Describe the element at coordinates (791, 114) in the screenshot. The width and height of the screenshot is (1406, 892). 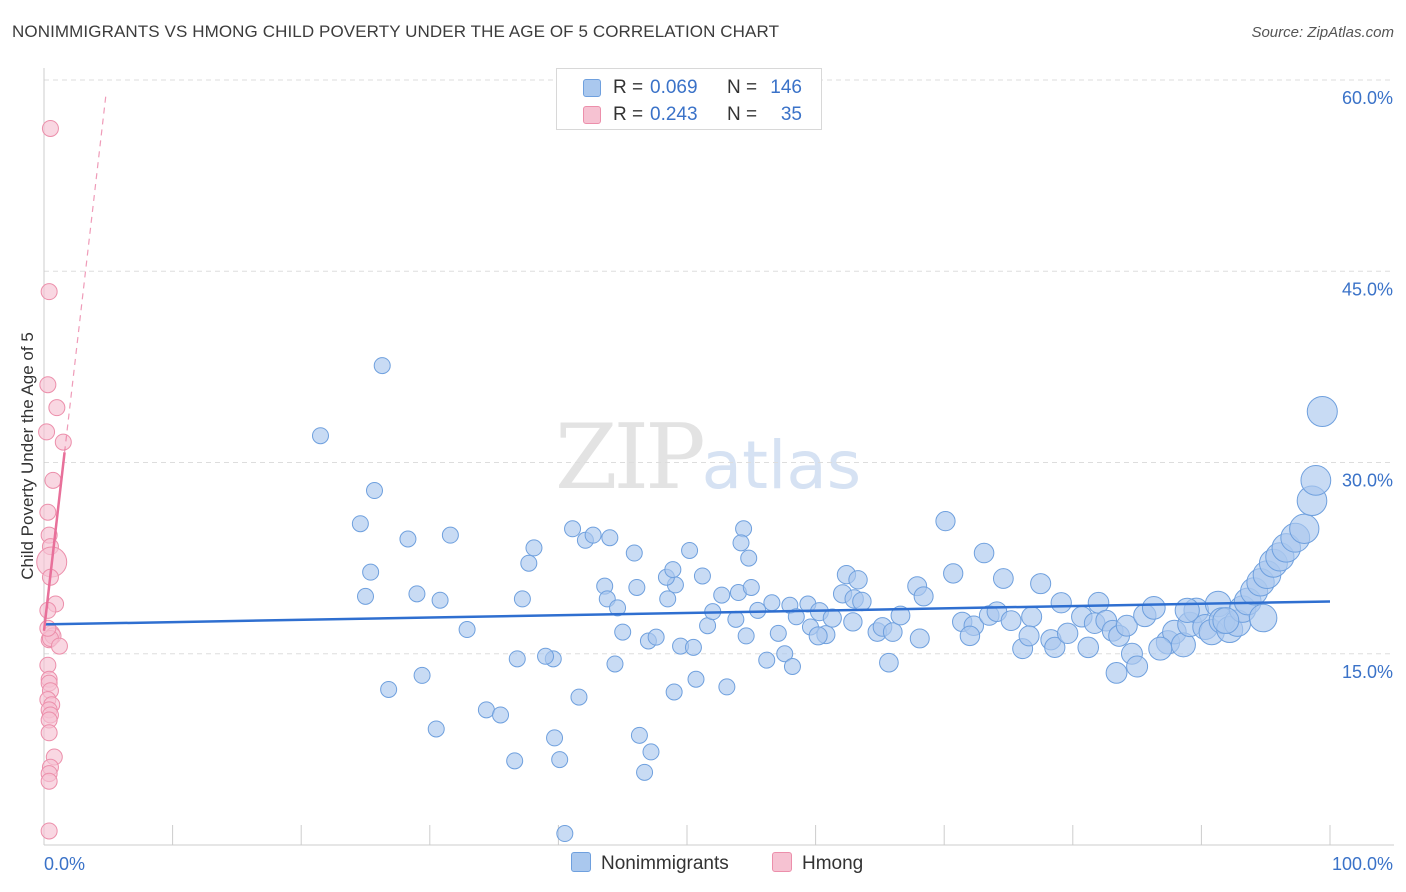
I see `n-value: 35` at that location.